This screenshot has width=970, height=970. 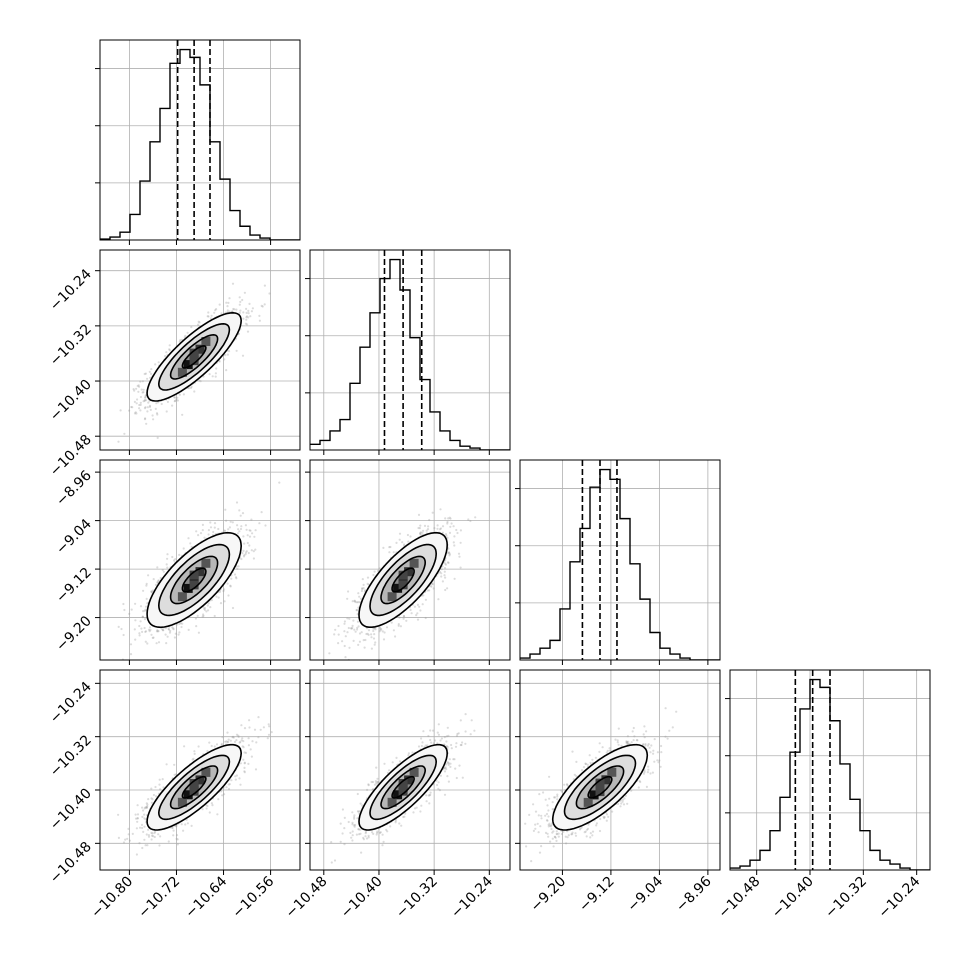 I want to click on histogram-frame, so click(x=620, y=560).